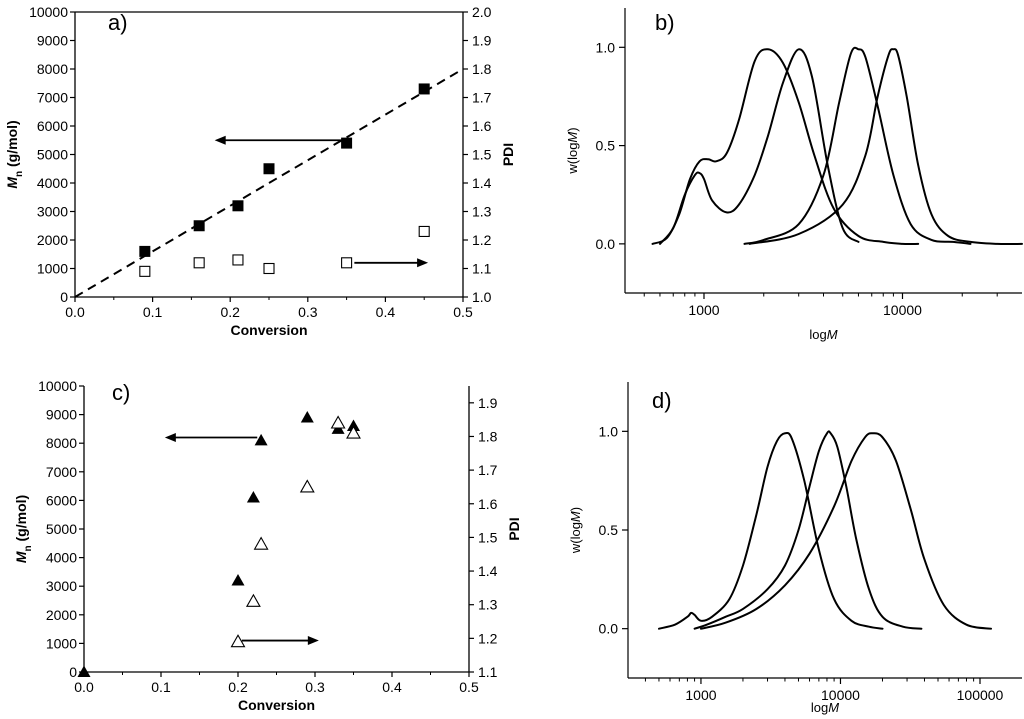  I want to click on linear-fit-line, so click(269, 183).